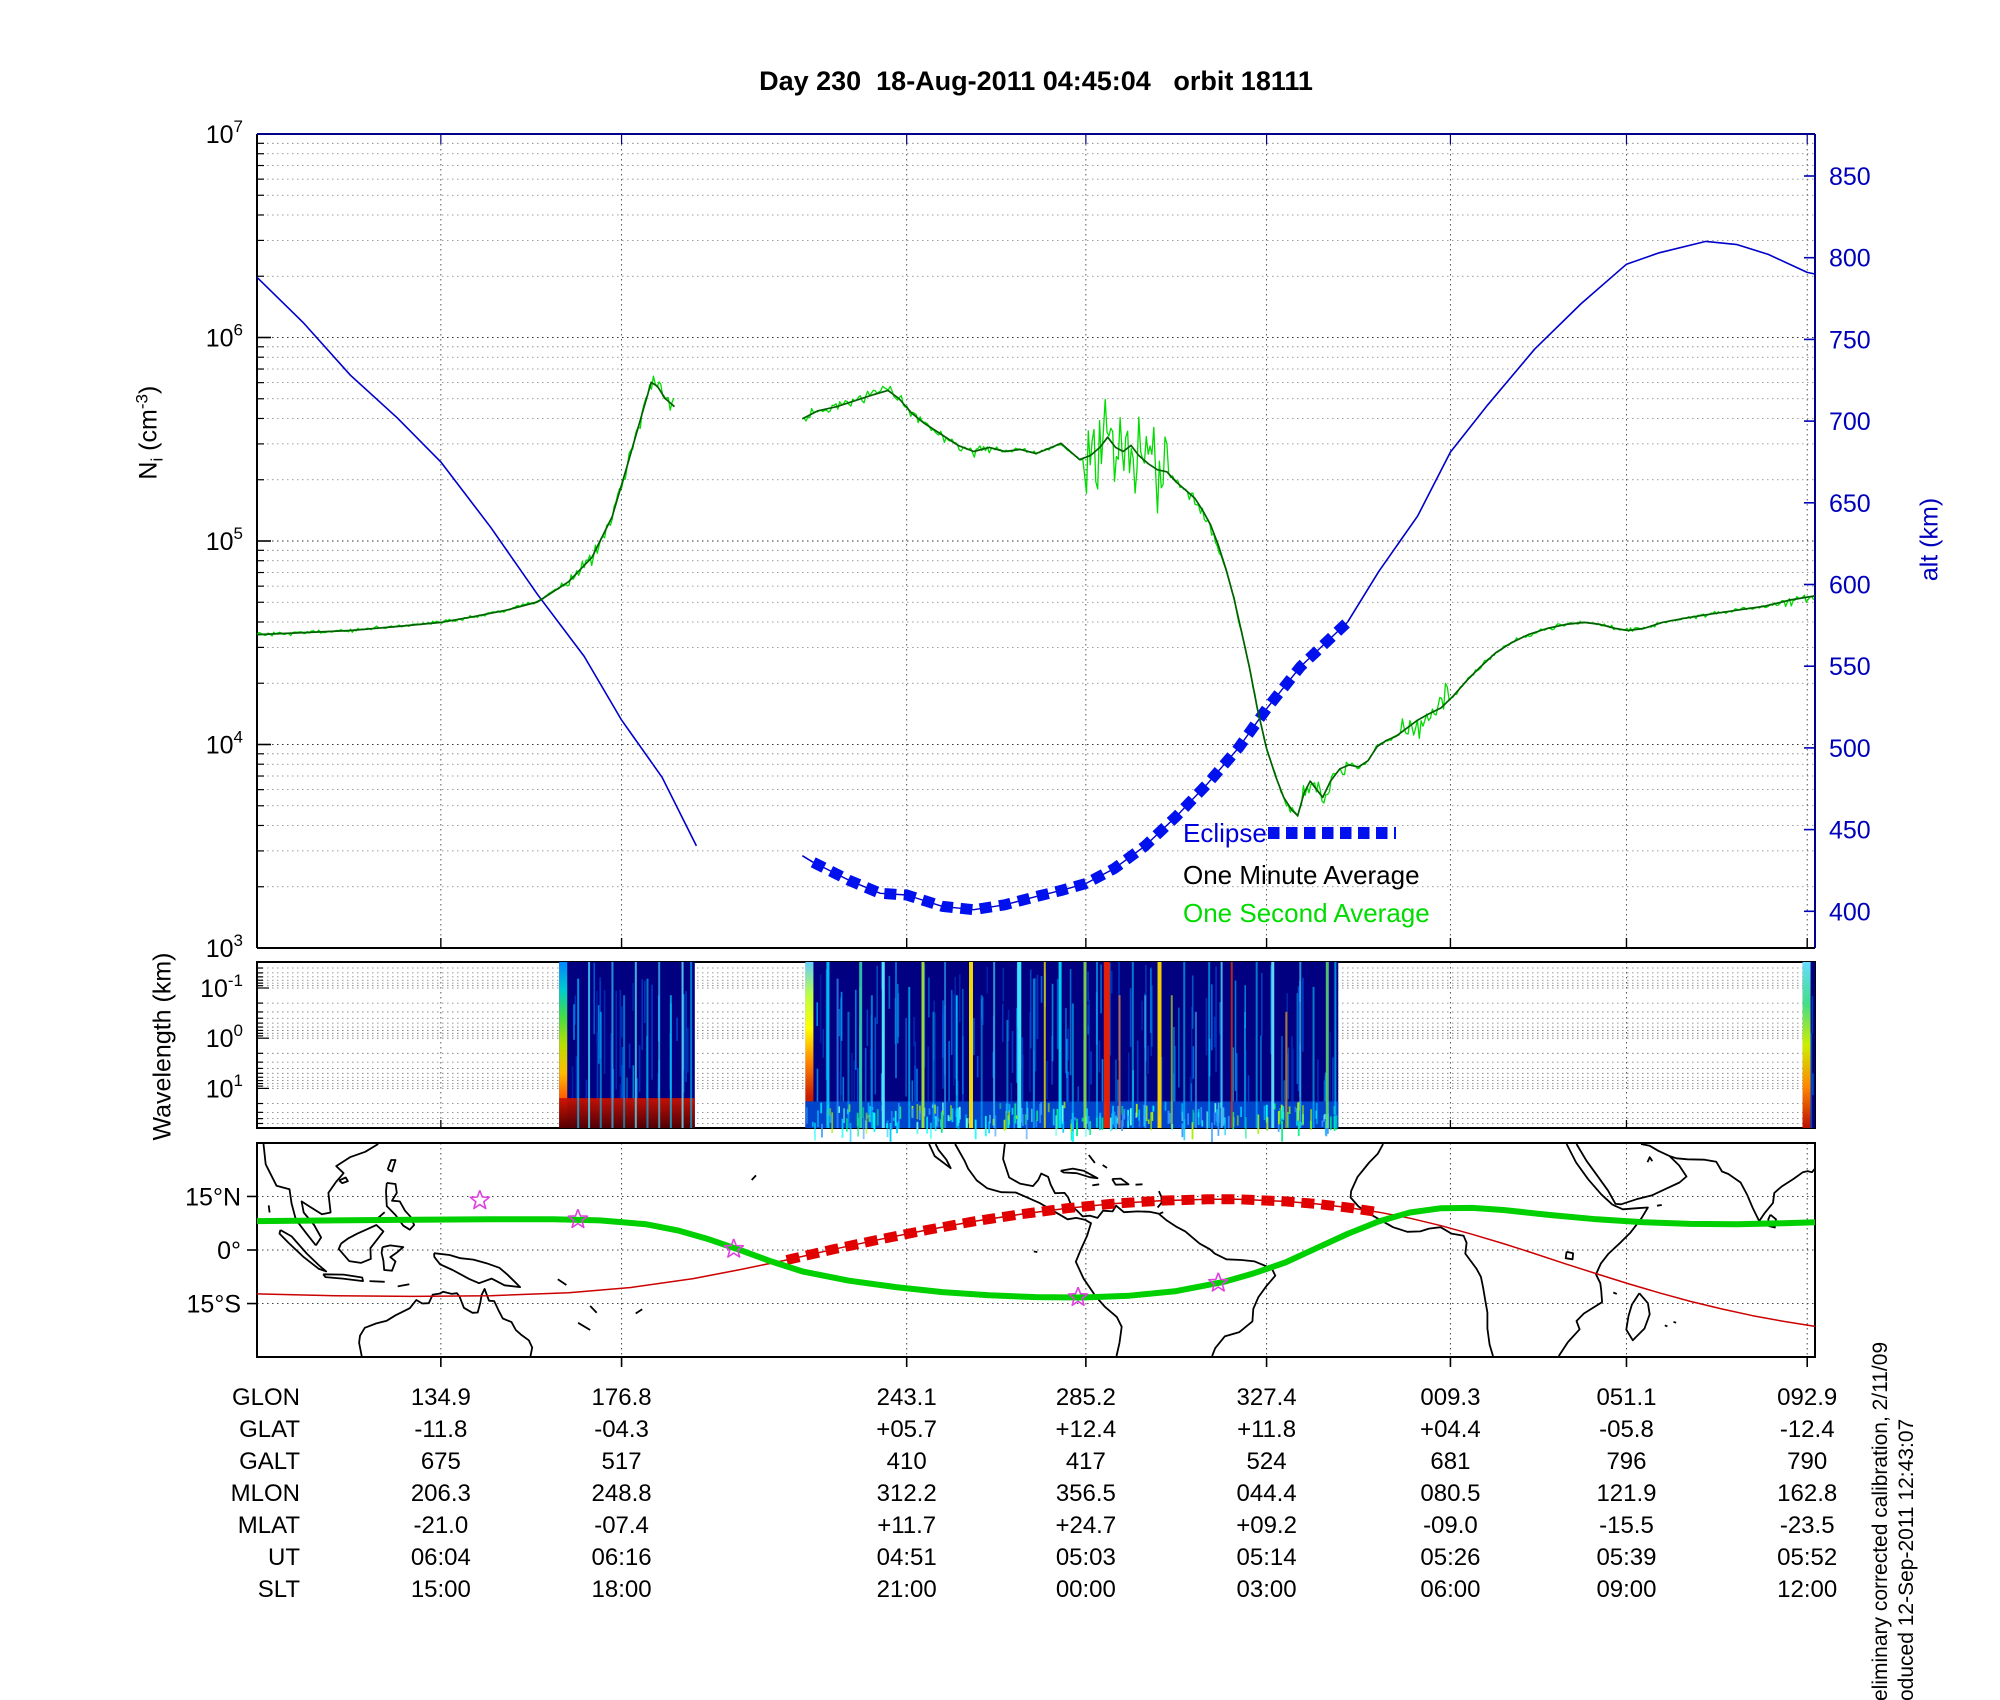 This screenshot has width=2000, height=1700. Describe the element at coordinates (1807, 1397) in the screenshot. I see `table-cell: 092.9` at that location.